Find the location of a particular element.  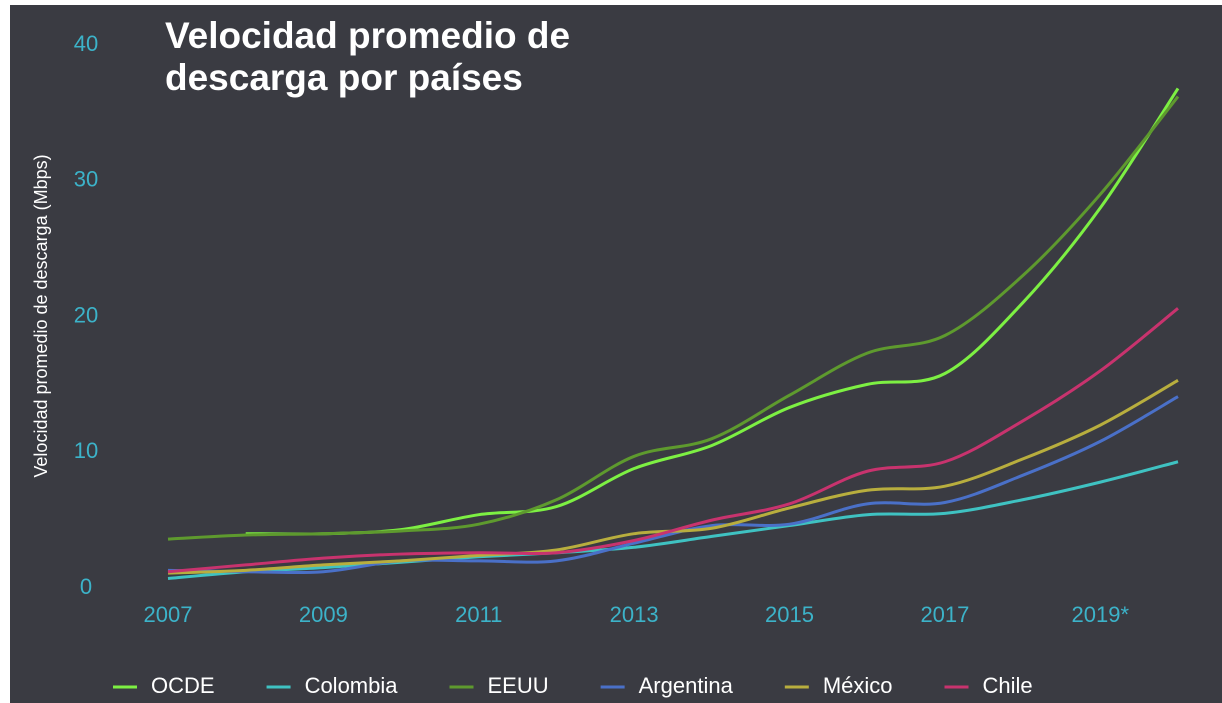

y-axis-label: Velocidad promedio de descarga (Mbps) is located at coordinates (41, 315).